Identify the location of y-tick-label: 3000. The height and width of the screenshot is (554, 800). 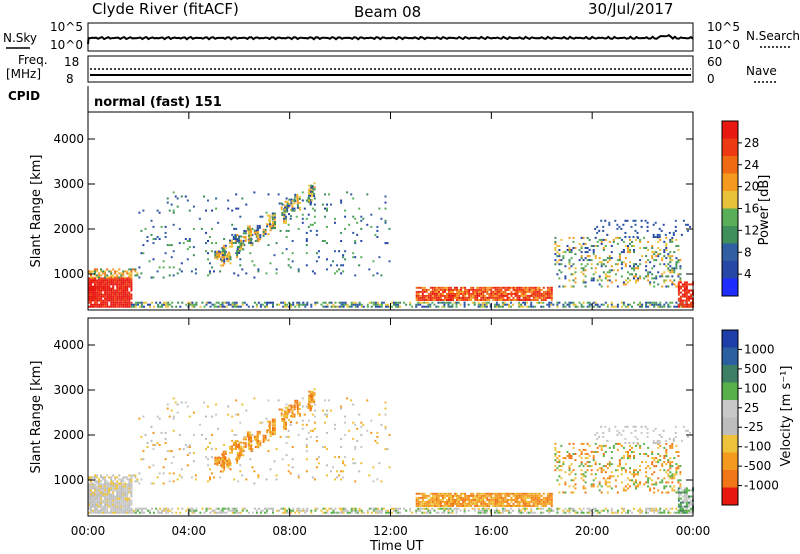
(68, 184).